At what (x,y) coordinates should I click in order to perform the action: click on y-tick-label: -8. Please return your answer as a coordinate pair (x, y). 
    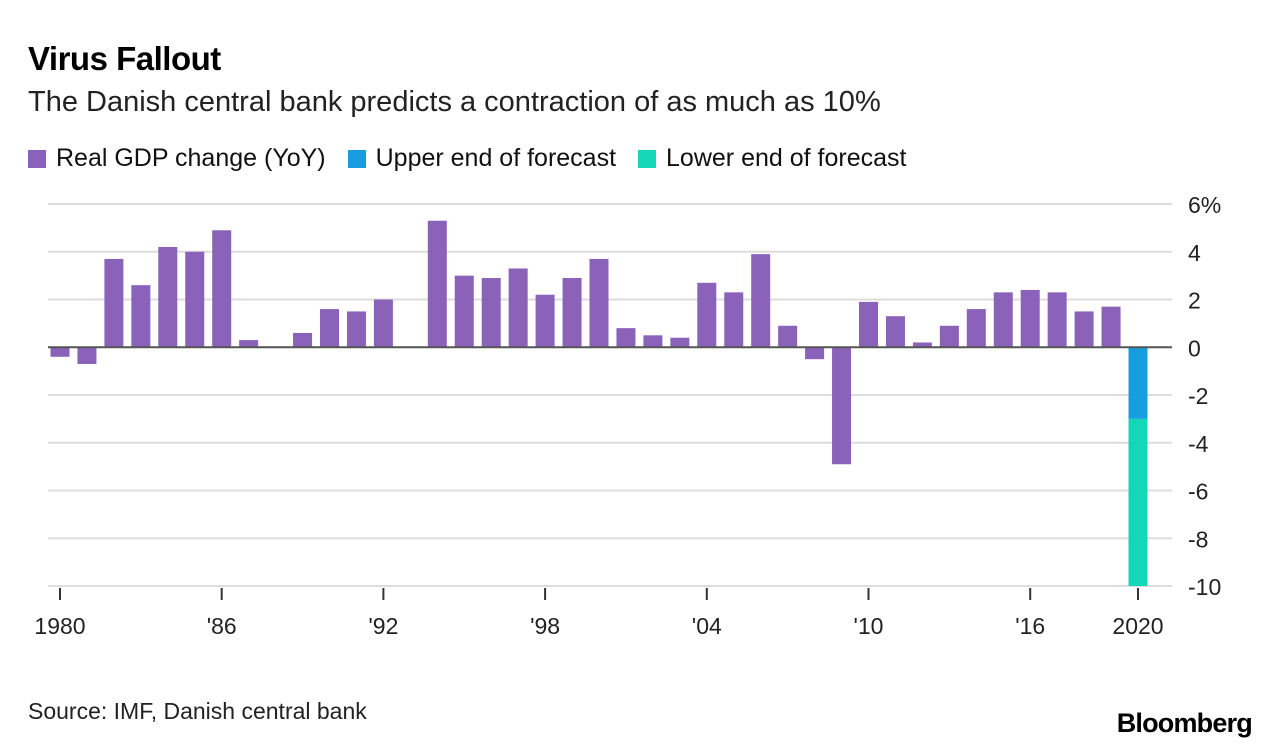
    Looking at the image, I should click on (1198, 539).